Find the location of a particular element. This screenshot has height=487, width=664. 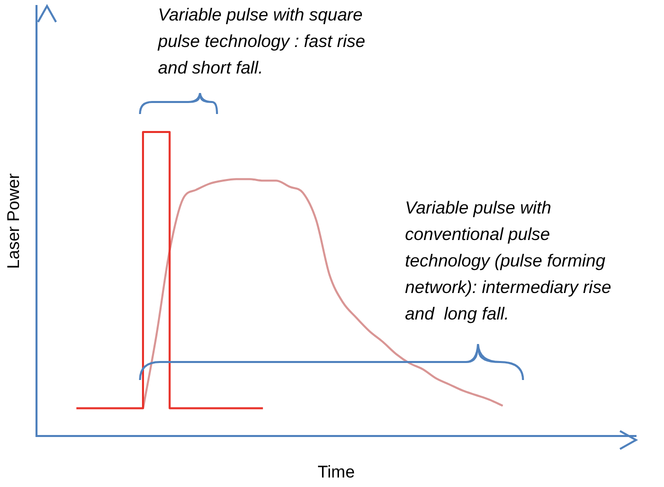

y-axis-title: Laser Power is located at coordinates (13, 221).